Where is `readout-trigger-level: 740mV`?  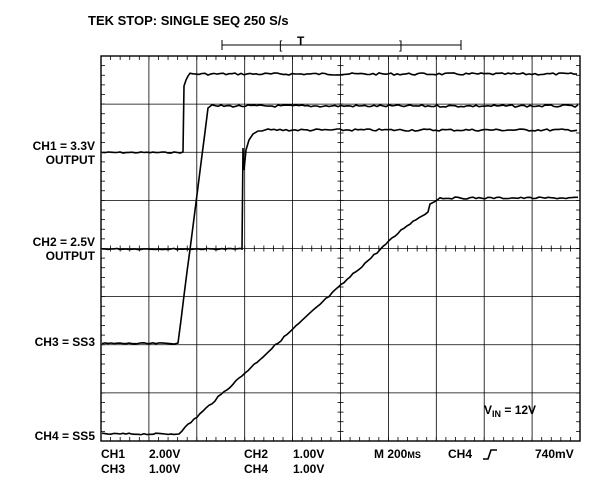
readout-trigger-level: 740mV is located at coordinates (554, 454).